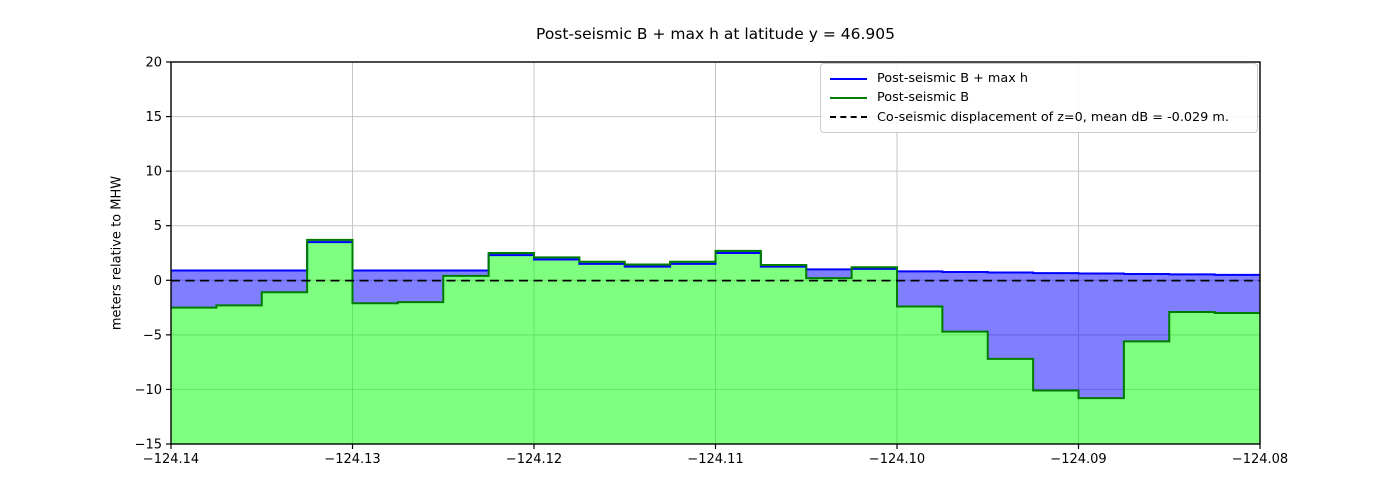 The width and height of the screenshot is (1400, 500). Describe the element at coordinates (153, 117) in the screenshot. I see `y-tick-label: 15` at that location.